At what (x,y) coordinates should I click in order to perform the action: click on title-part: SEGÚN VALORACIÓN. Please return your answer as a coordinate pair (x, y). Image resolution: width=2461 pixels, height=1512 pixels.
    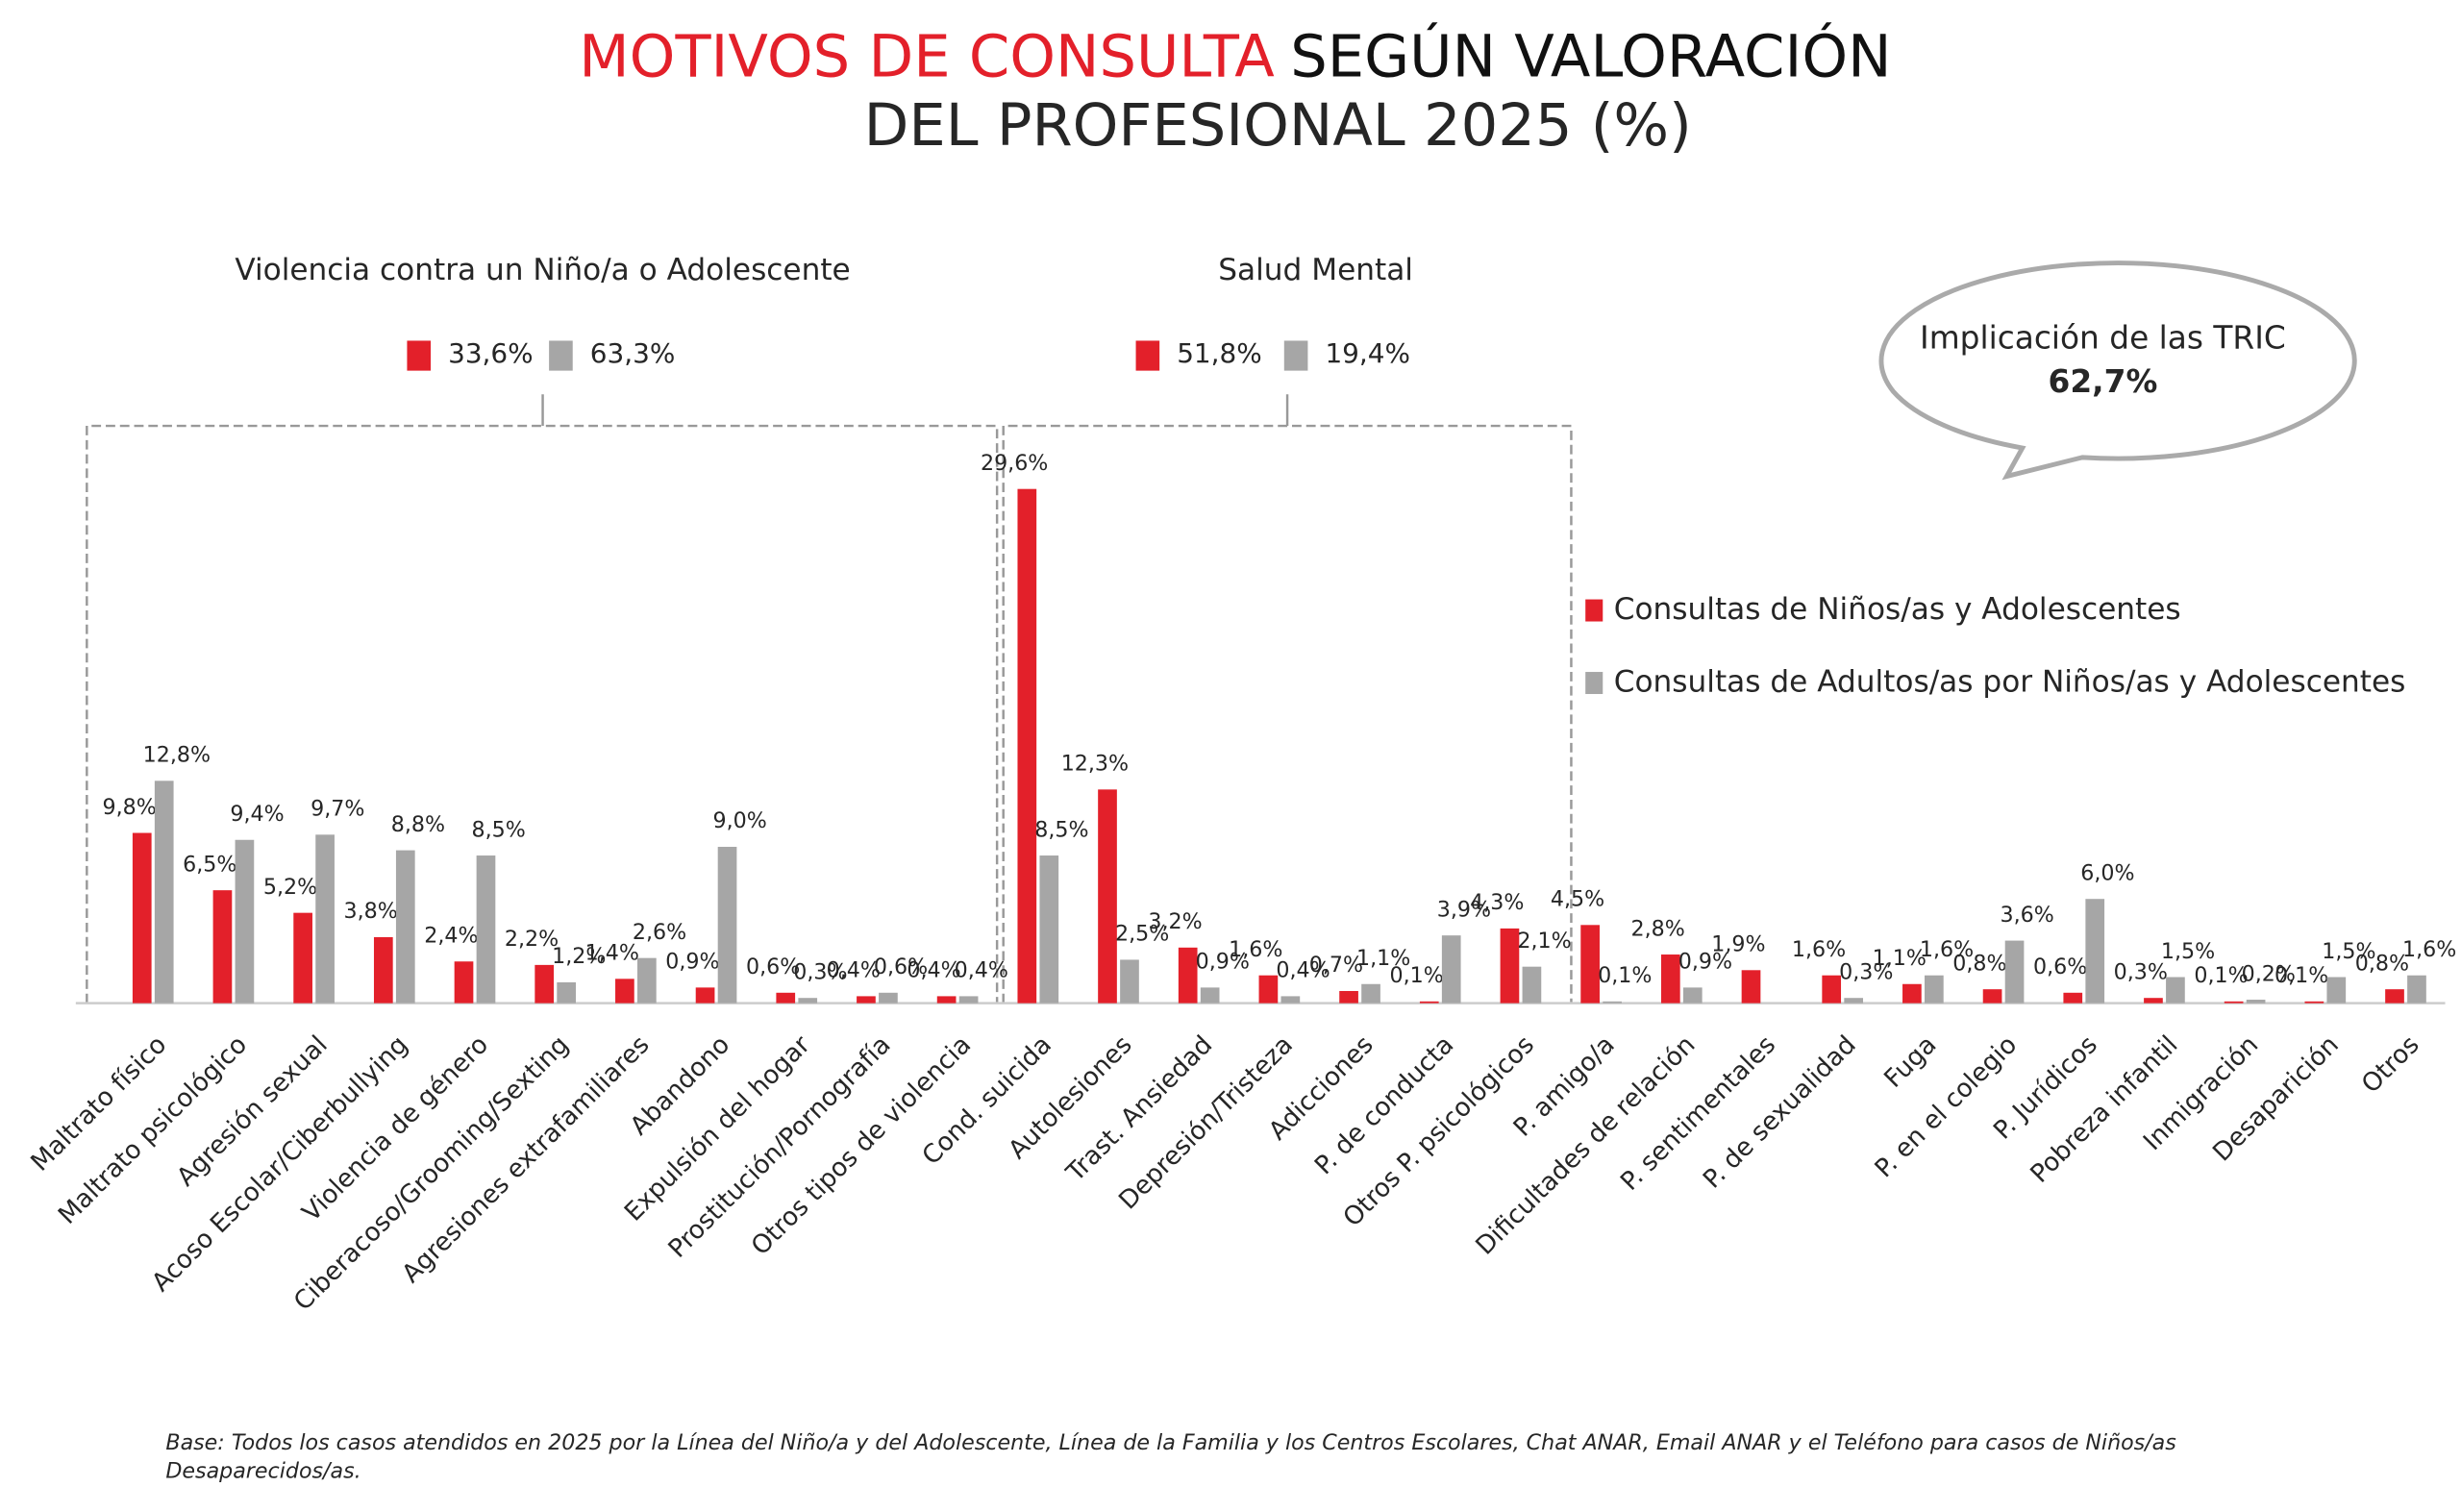
    Looking at the image, I should click on (1590, 56).